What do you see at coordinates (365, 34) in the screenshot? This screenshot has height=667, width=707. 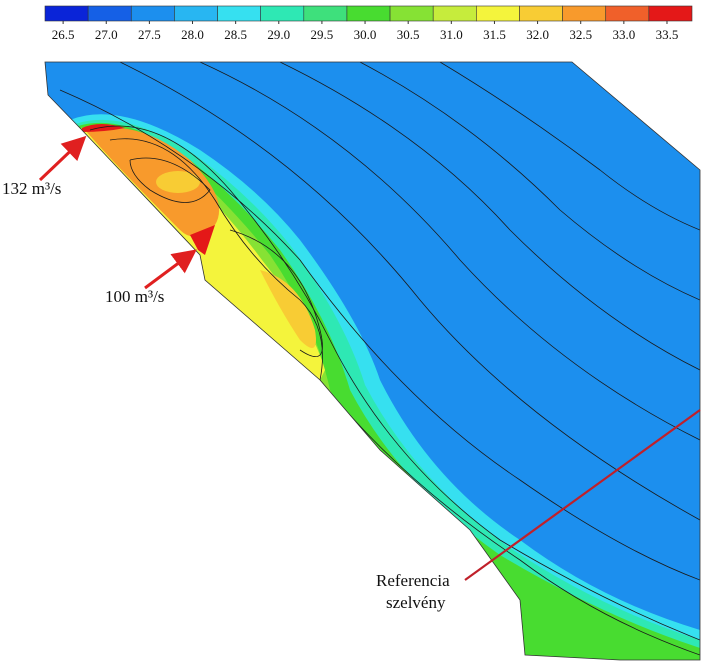 I see `colorbar-tick-label: 30.0` at bounding box center [365, 34].